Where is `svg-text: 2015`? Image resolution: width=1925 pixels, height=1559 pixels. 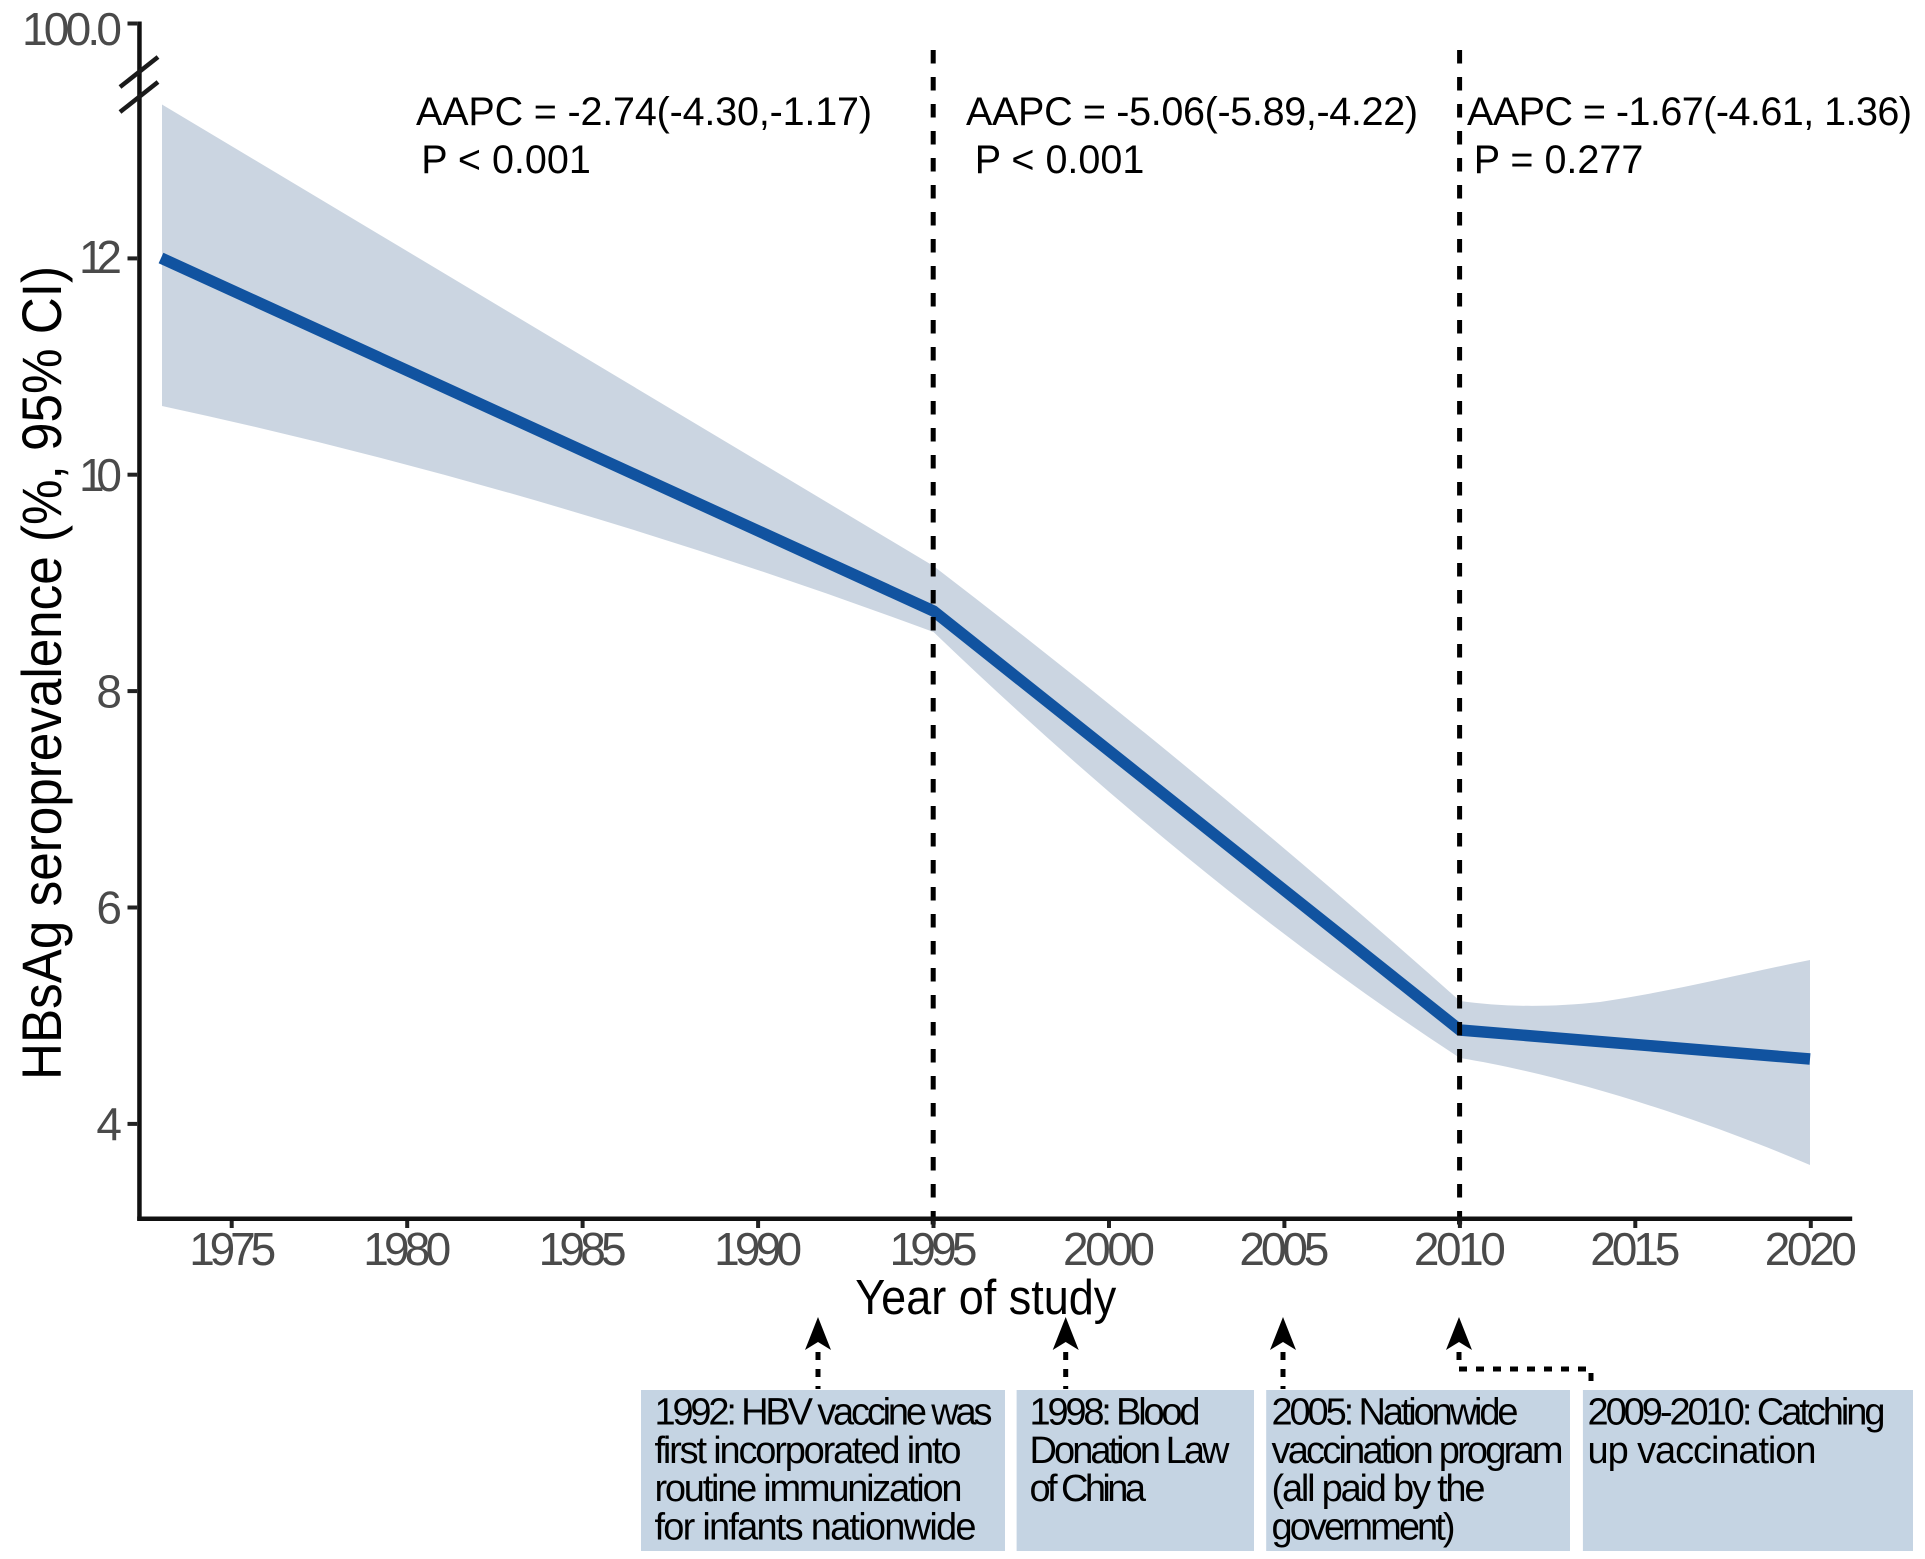
svg-text: 2015 is located at coordinates (1635, 1249).